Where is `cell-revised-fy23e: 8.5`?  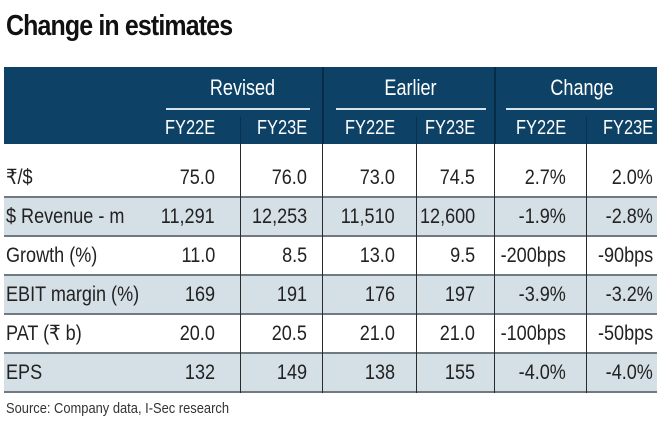
cell-revised-fy23e: 8.5 is located at coordinates (294, 255).